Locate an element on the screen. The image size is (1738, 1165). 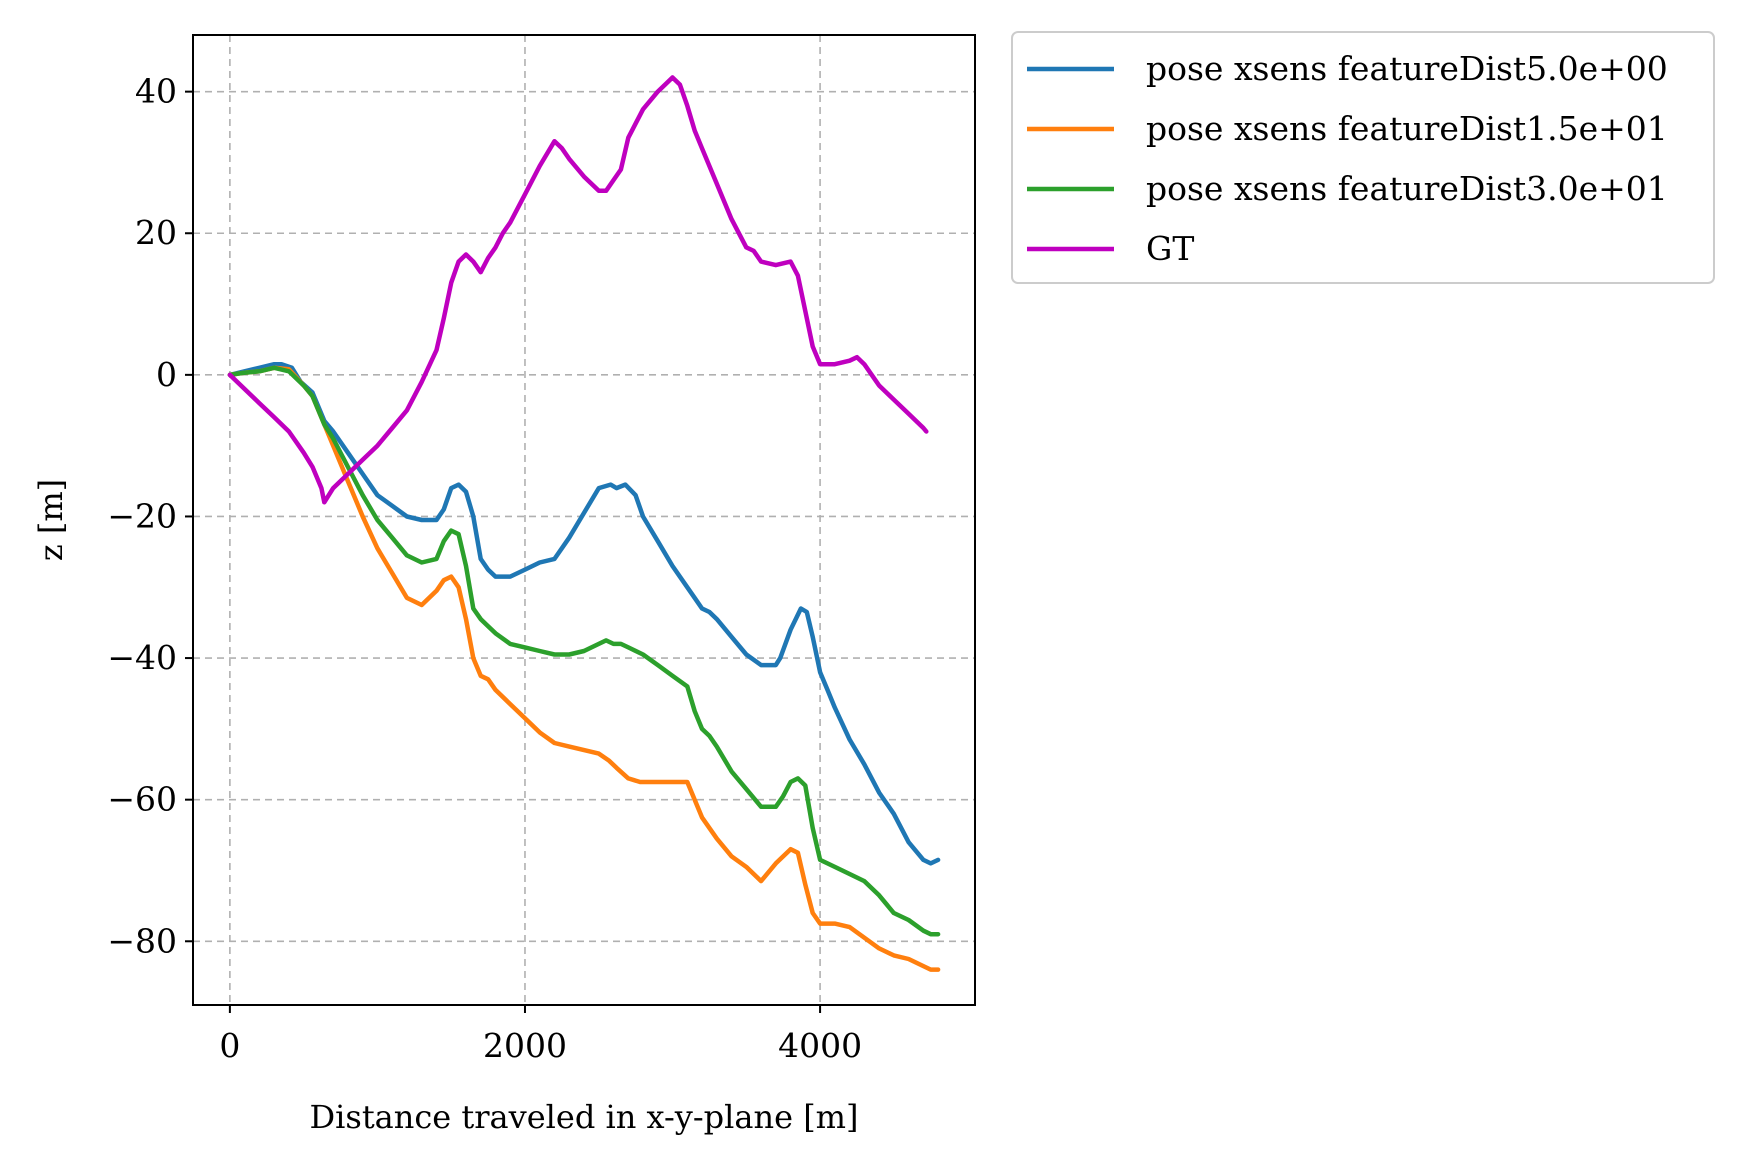
y-tick-label: 40 is located at coordinates (156, 91).